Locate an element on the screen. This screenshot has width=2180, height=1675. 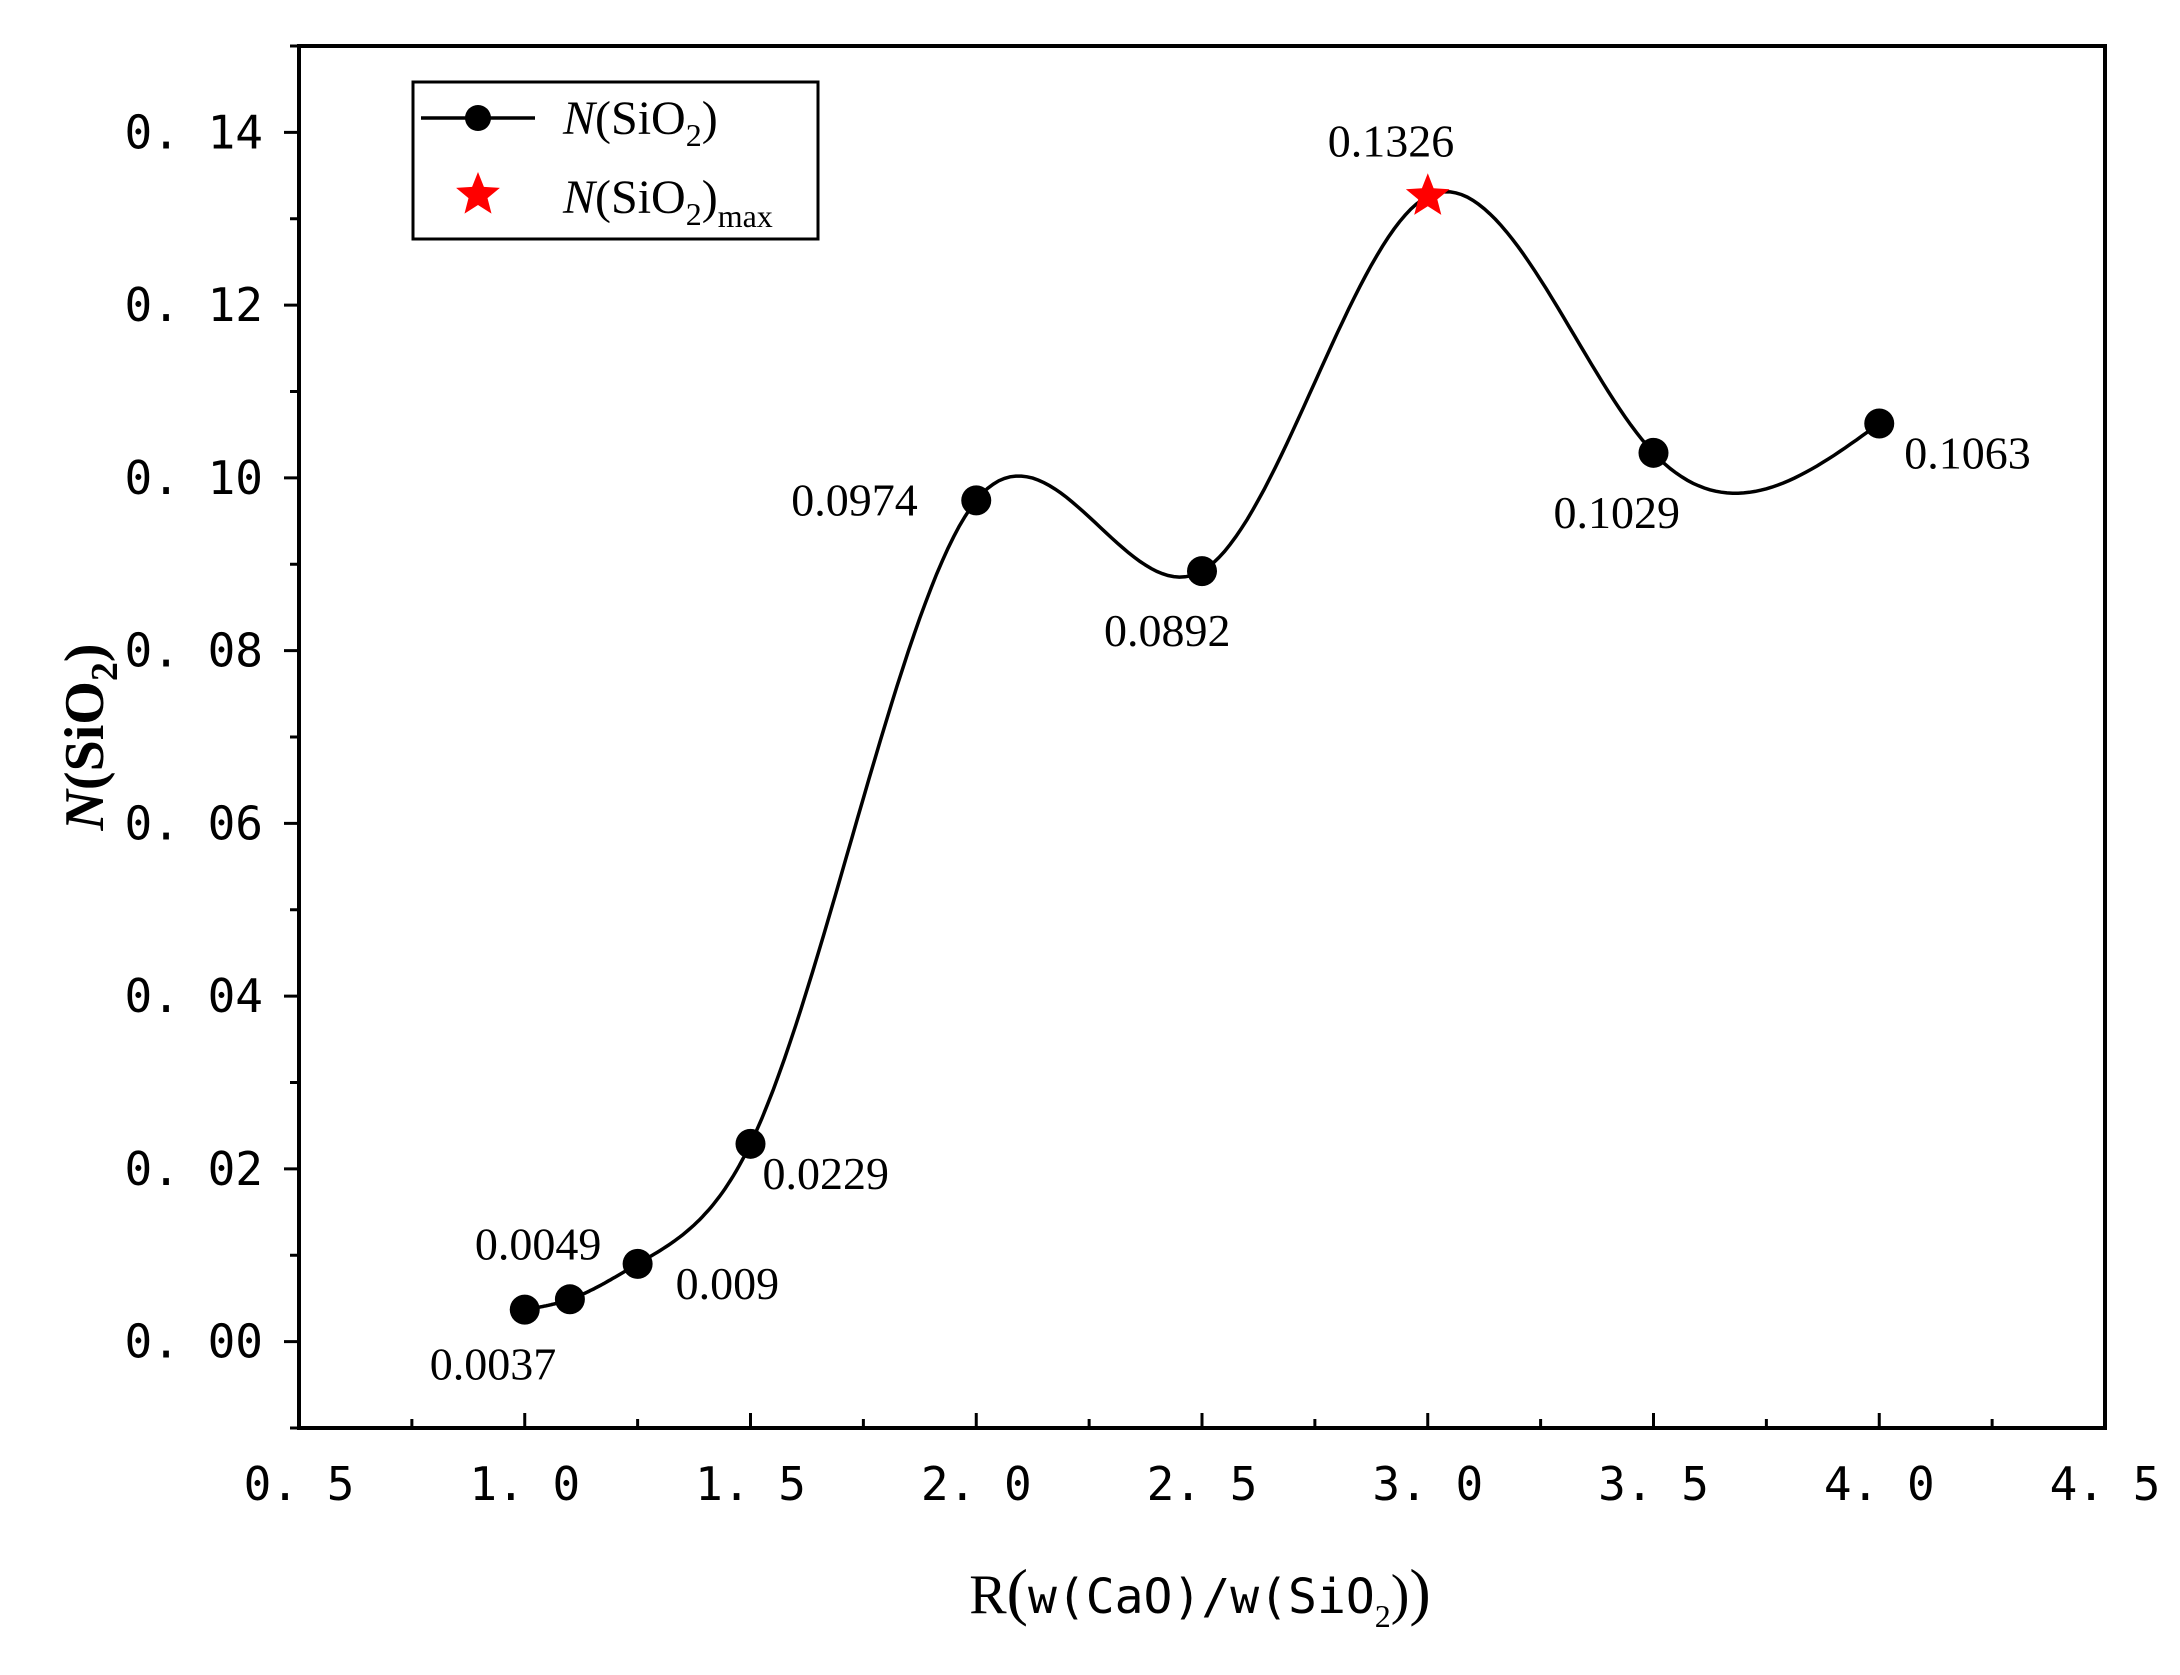
y-tick-label: 0. 10 is located at coordinates (194, 478).